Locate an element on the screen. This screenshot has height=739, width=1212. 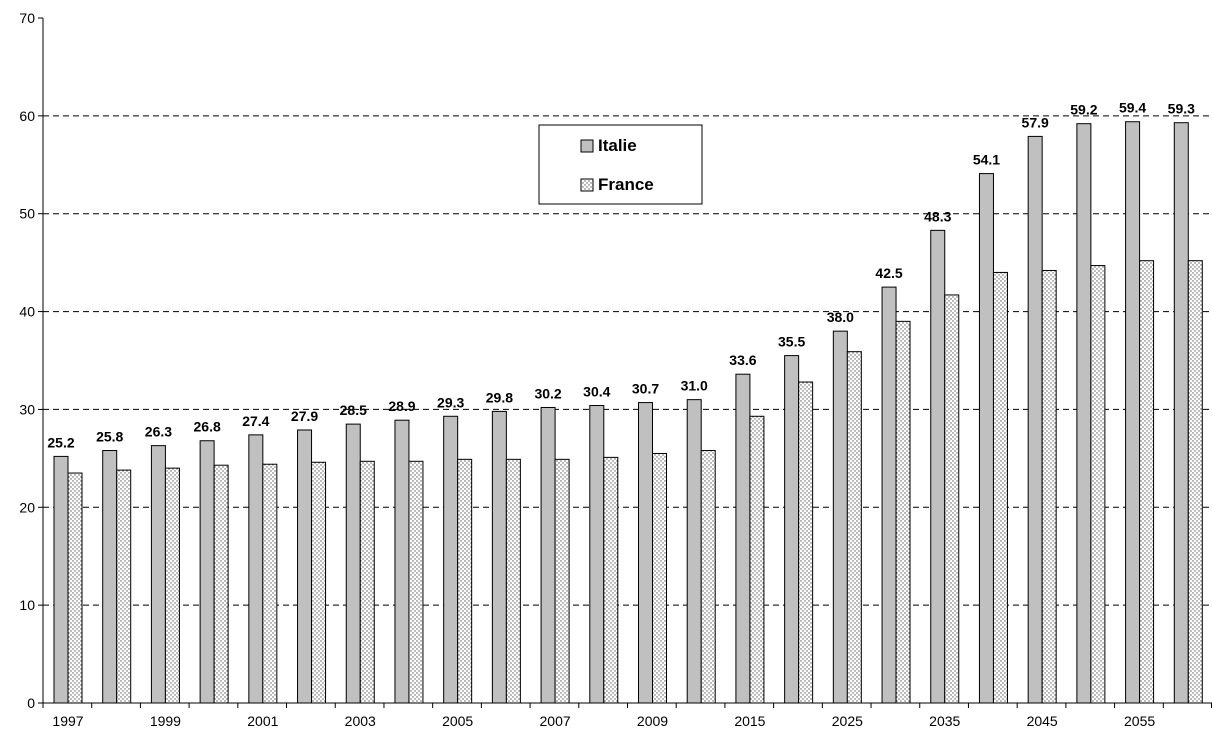
x-tick-label: 2055 is located at coordinates (1139, 721).